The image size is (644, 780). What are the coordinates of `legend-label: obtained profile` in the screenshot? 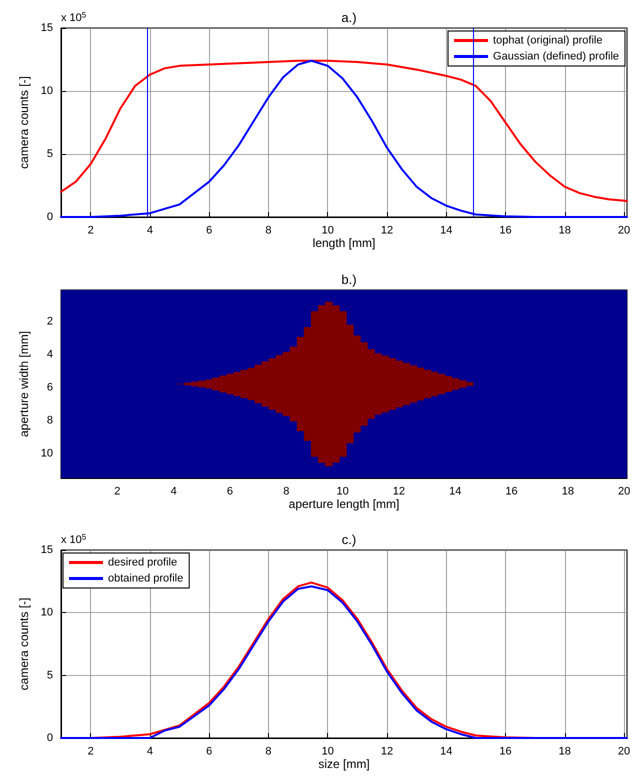 It's located at (146, 578).